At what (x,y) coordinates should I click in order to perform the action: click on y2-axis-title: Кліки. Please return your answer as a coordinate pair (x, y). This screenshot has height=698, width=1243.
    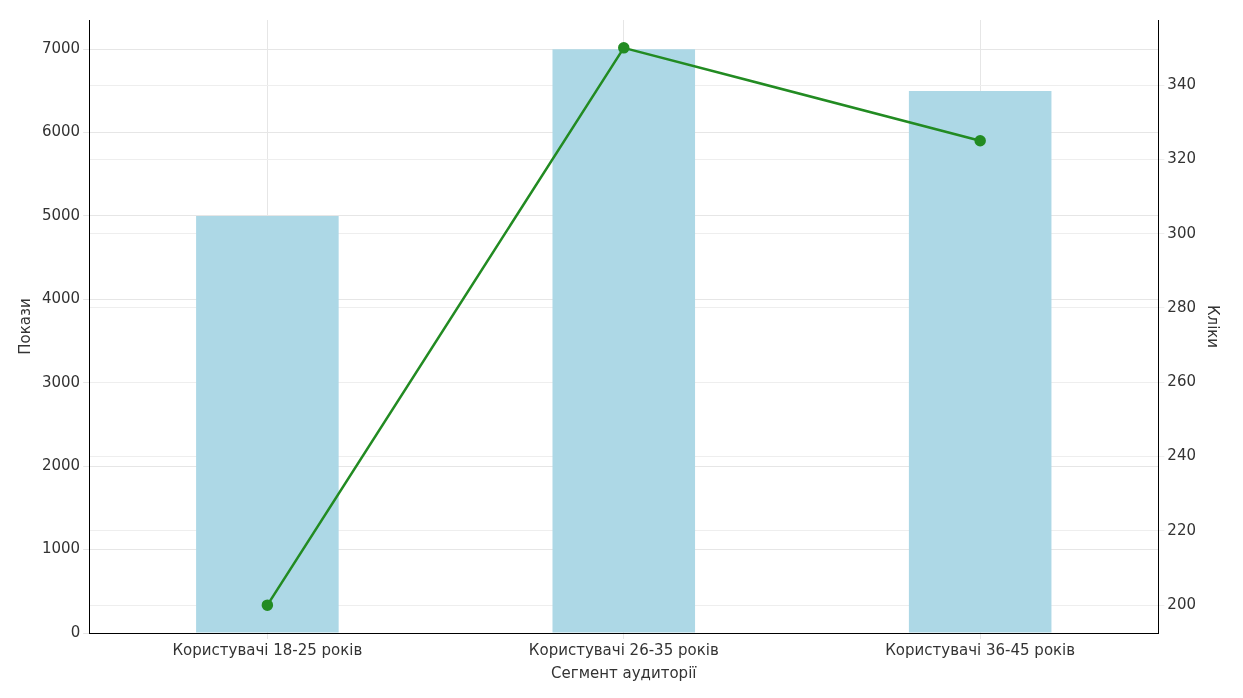
    Looking at the image, I should click on (1213, 326).